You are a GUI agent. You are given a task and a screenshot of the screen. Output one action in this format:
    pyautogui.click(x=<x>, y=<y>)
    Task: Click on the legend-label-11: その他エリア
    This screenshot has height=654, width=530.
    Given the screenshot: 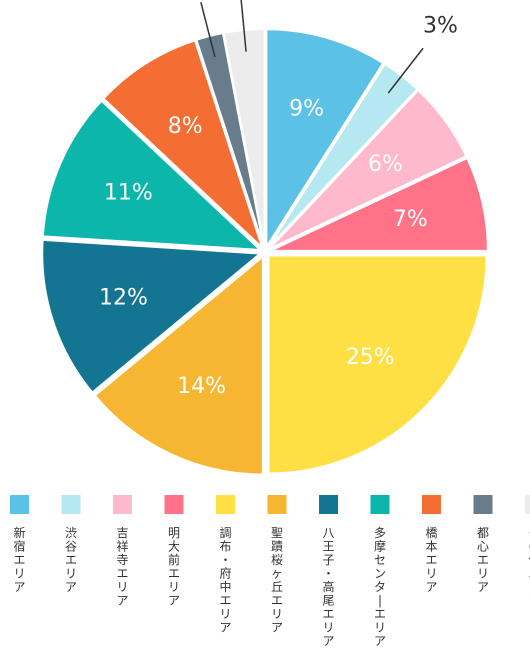 What is the action you would take?
    pyautogui.click(x=529, y=567)
    